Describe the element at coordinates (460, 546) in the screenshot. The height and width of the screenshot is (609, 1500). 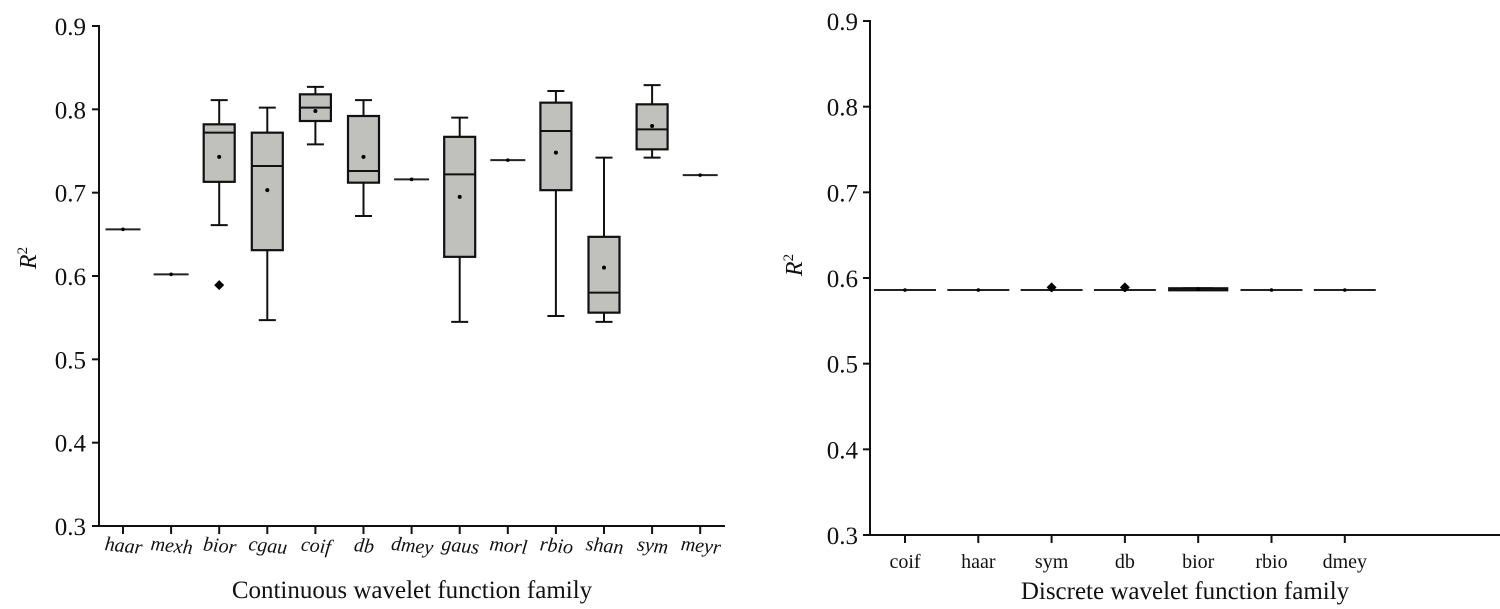
I see `x-tick-label: gaus` at that location.